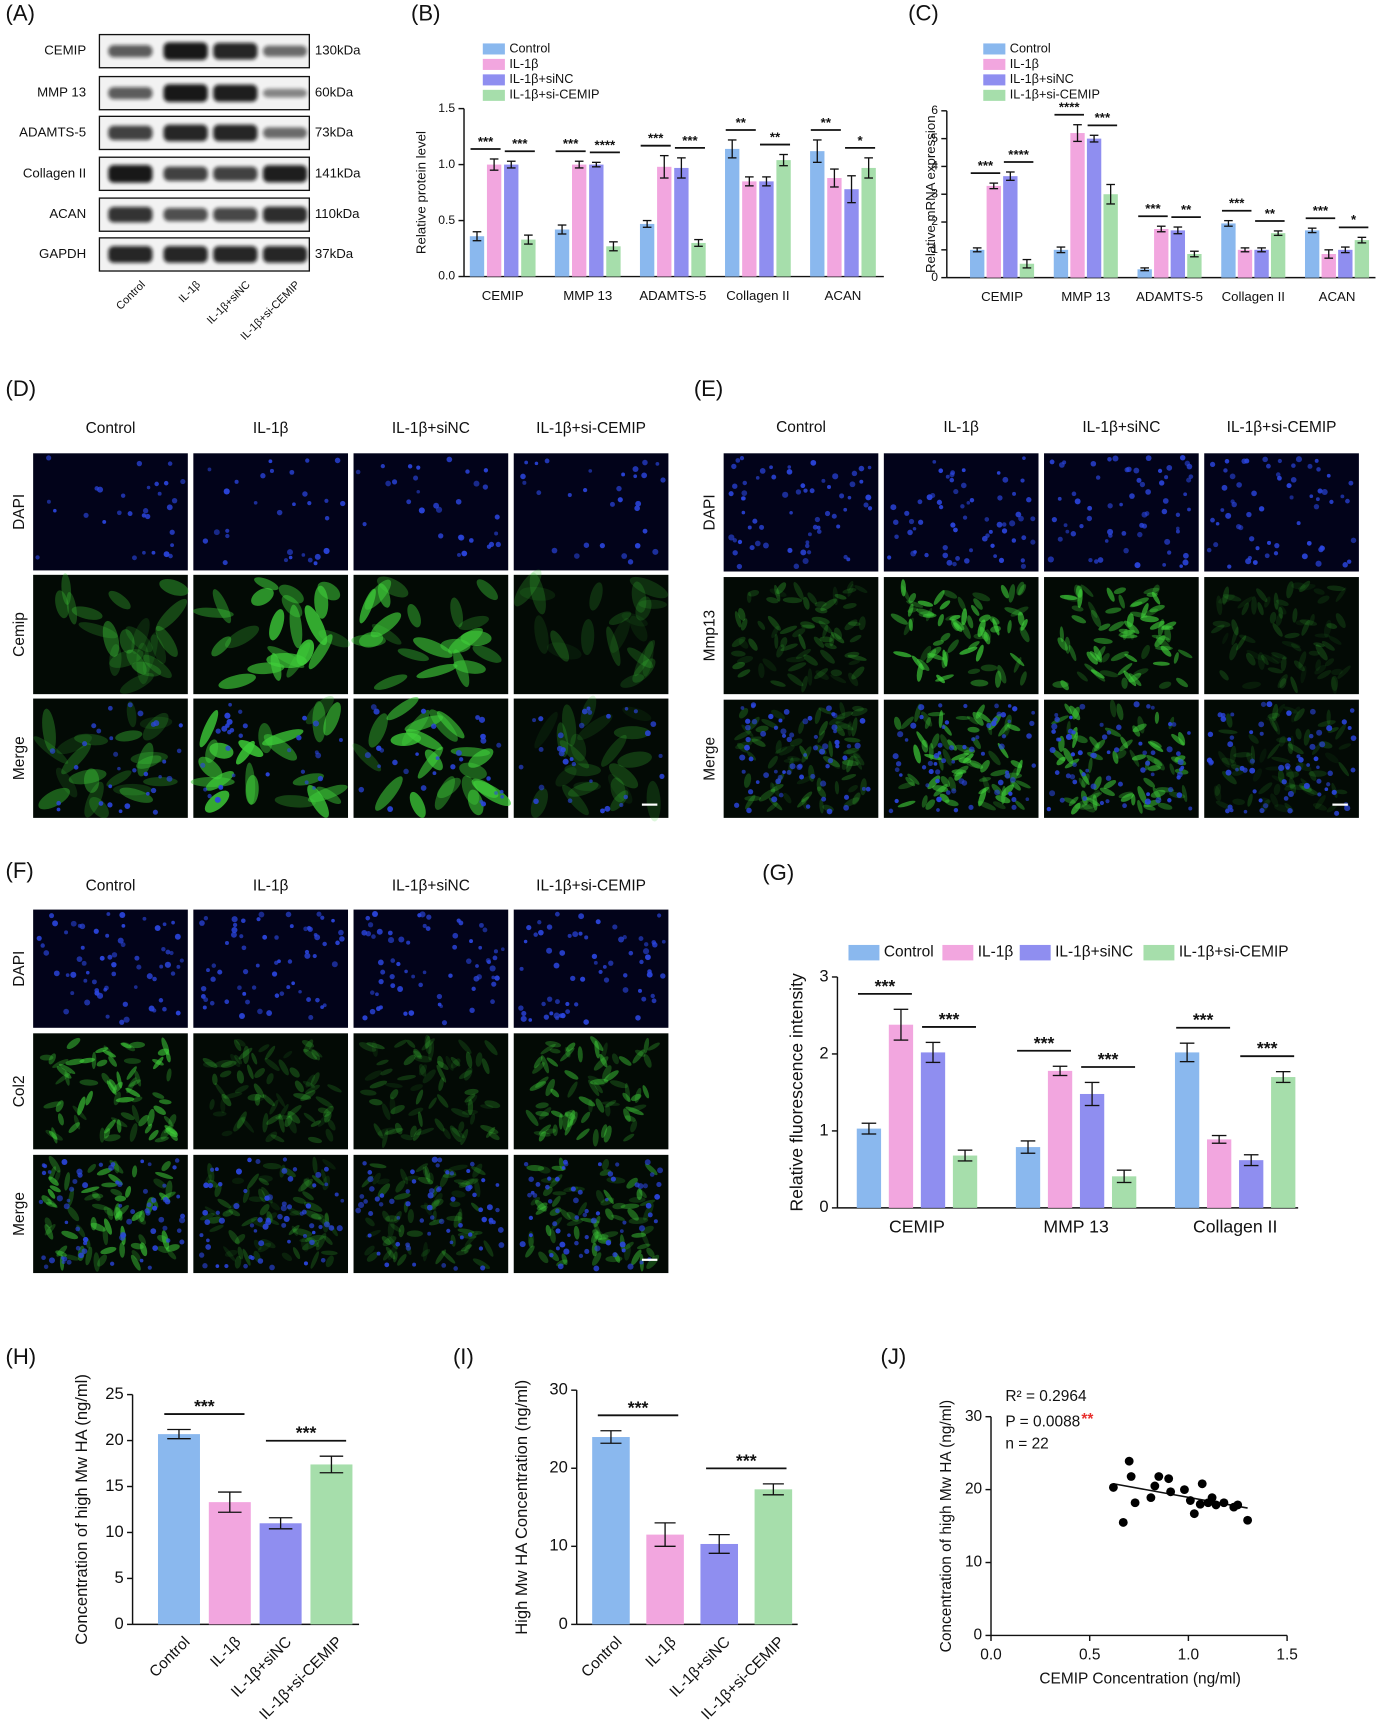 Image resolution: width=1381 pixels, height=1733 pixels. I want to click on point, so click(1224, 1503).